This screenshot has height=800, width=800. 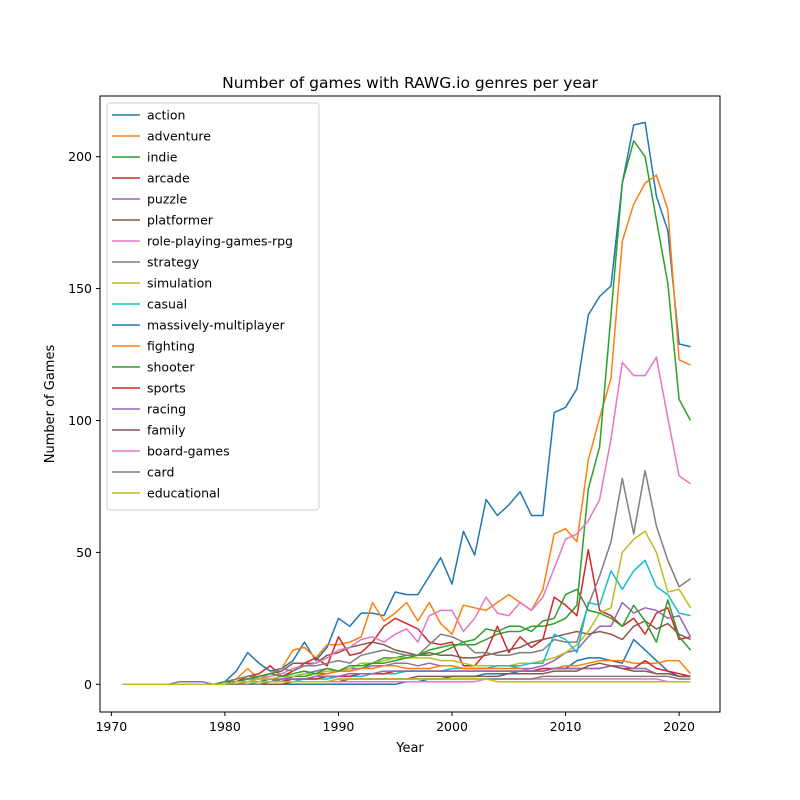 What do you see at coordinates (171, 367) in the screenshot?
I see `legend-label-shooter: shooter` at bounding box center [171, 367].